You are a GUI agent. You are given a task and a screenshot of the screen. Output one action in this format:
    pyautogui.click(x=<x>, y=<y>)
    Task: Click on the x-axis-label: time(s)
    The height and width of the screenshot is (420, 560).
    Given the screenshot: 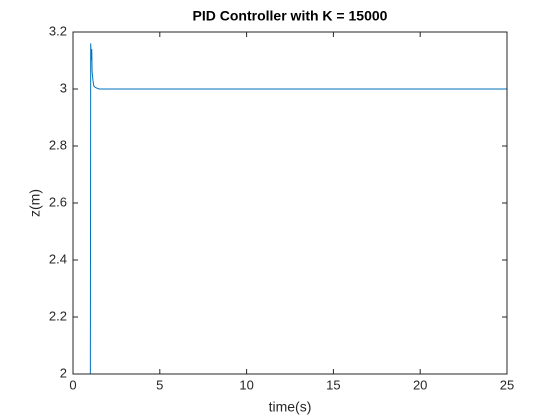 What is the action you would take?
    pyautogui.click(x=290, y=407)
    